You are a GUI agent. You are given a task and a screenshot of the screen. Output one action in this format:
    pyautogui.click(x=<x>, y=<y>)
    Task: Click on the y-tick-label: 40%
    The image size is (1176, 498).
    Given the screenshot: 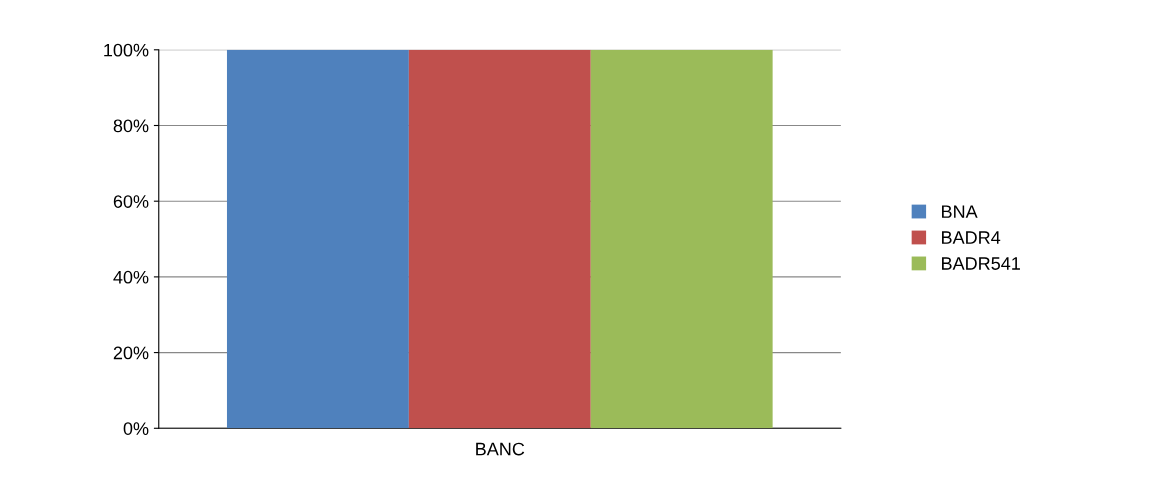 What is the action you would take?
    pyautogui.click(x=131, y=277)
    